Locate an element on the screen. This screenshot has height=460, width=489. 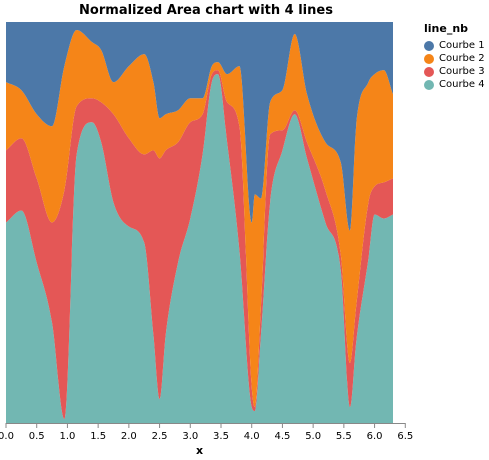
x-tick-label: 3.5 is located at coordinates (221, 436).